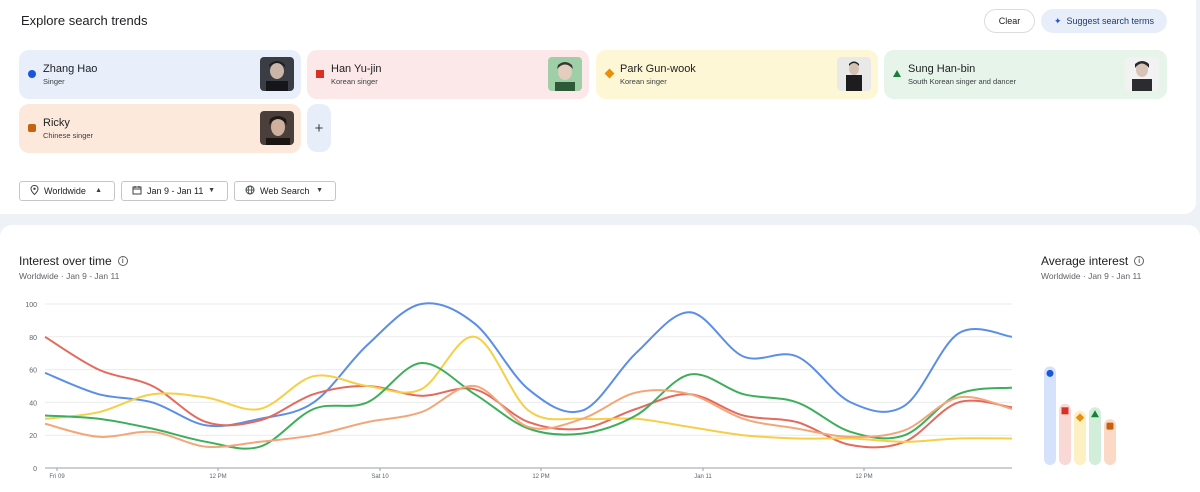 The height and width of the screenshot is (492, 1200). What do you see at coordinates (250, 191) in the screenshot?
I see `globe-icon` at bounding box center [250, 191].